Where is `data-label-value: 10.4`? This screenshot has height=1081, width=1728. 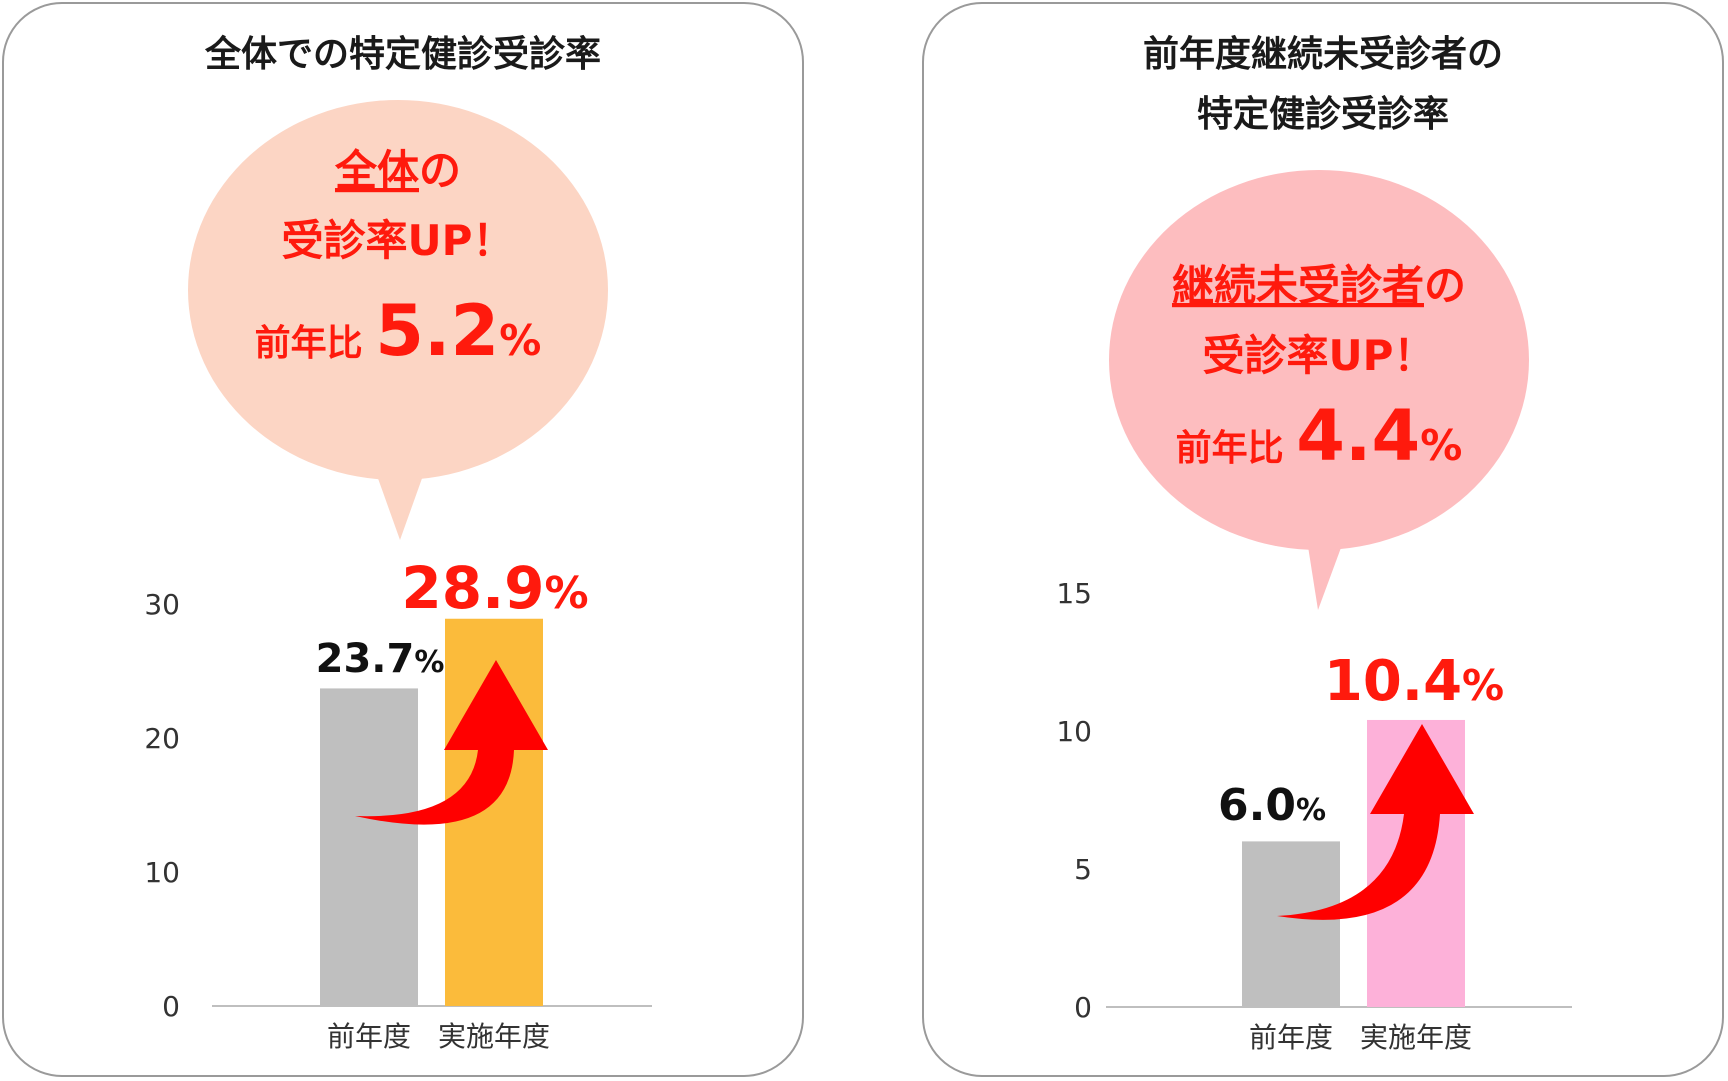
data-label-value: 10.4 is located at coordinates (1393, 681).